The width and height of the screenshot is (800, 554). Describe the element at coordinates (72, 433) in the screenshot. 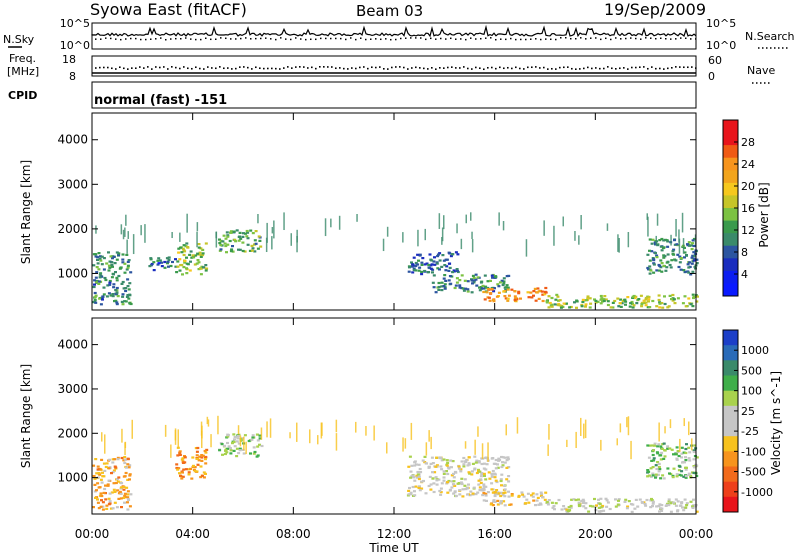

I see `y-tick-label: 2000` at that location.